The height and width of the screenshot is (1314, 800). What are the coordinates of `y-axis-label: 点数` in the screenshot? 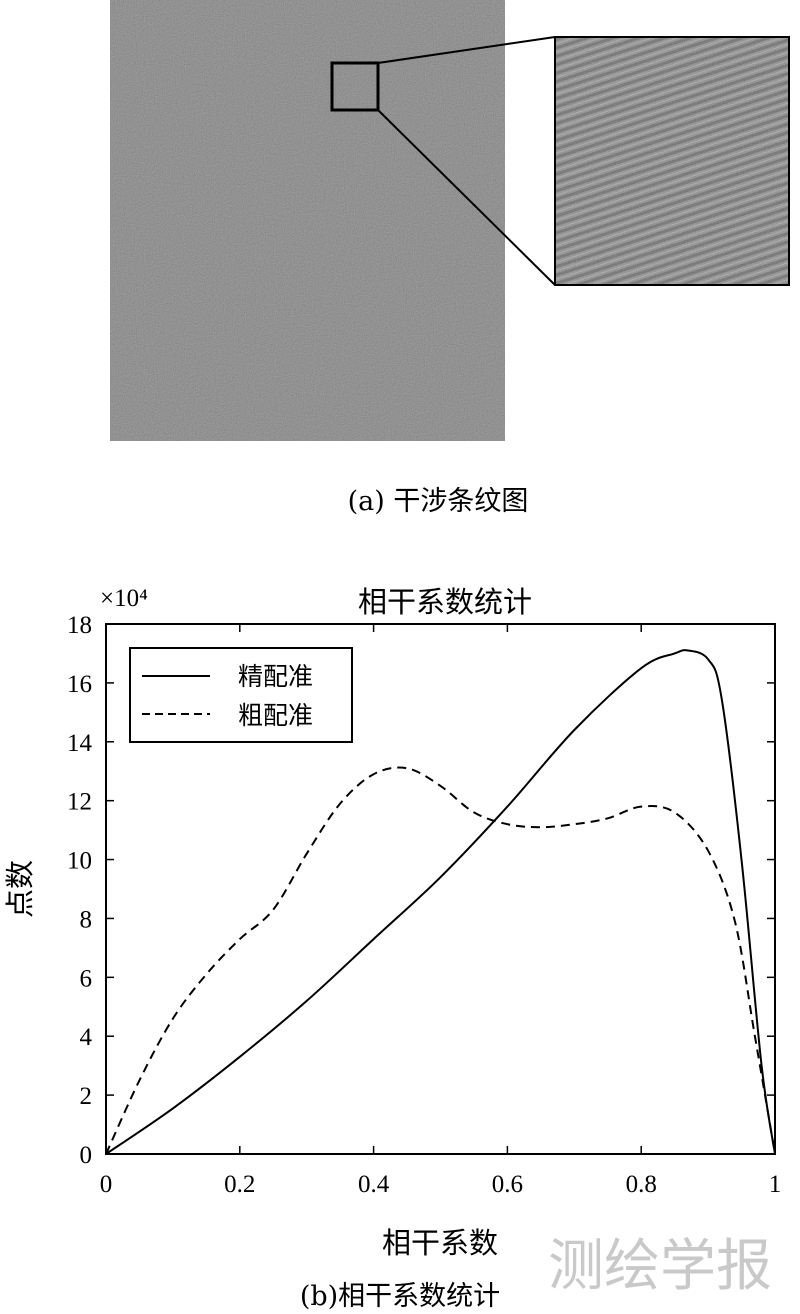 It's located at (20, 889).